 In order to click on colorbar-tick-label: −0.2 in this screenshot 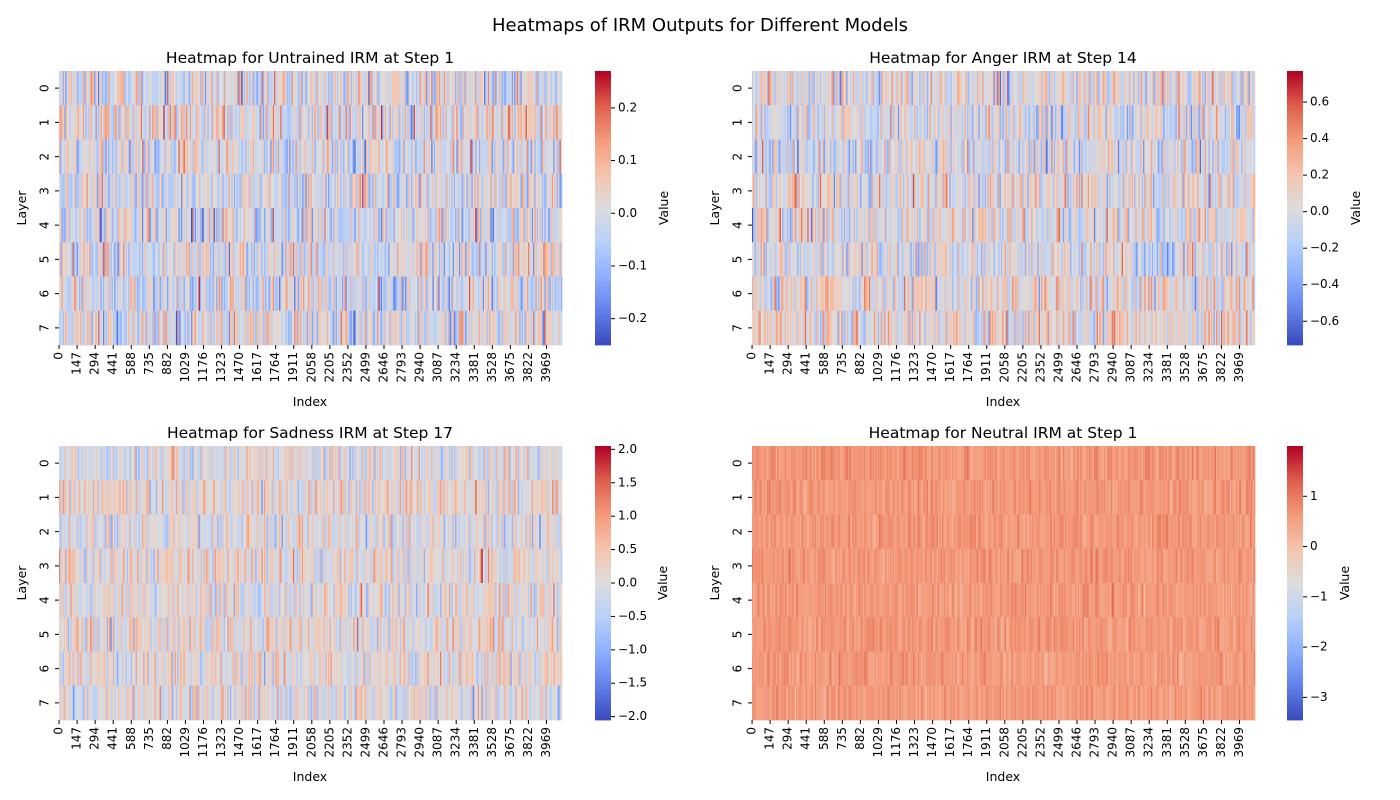, I will do `click(632, 318)`.